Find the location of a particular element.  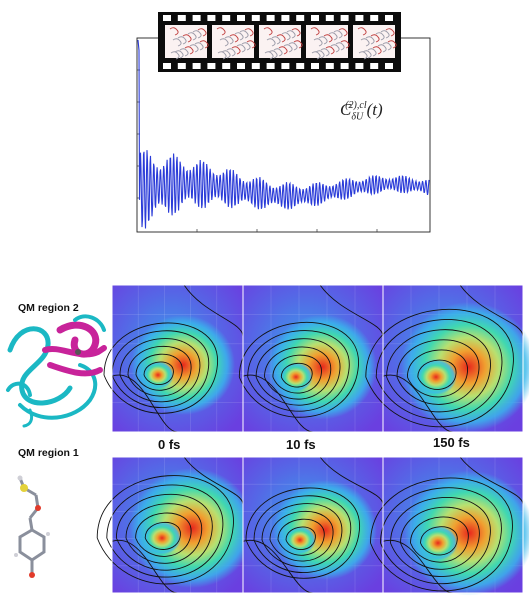

region-1-label: QM region 1 is located at coordinates (48, 453).